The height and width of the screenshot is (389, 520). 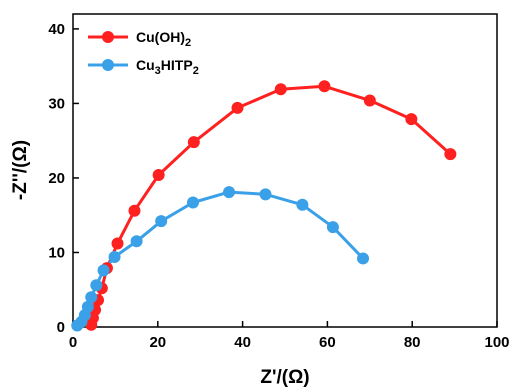 What do you see at coordinates (108, 37) in the screenshot?
I see `legend-marker-cuoh2` at bounding box center [108, 37].